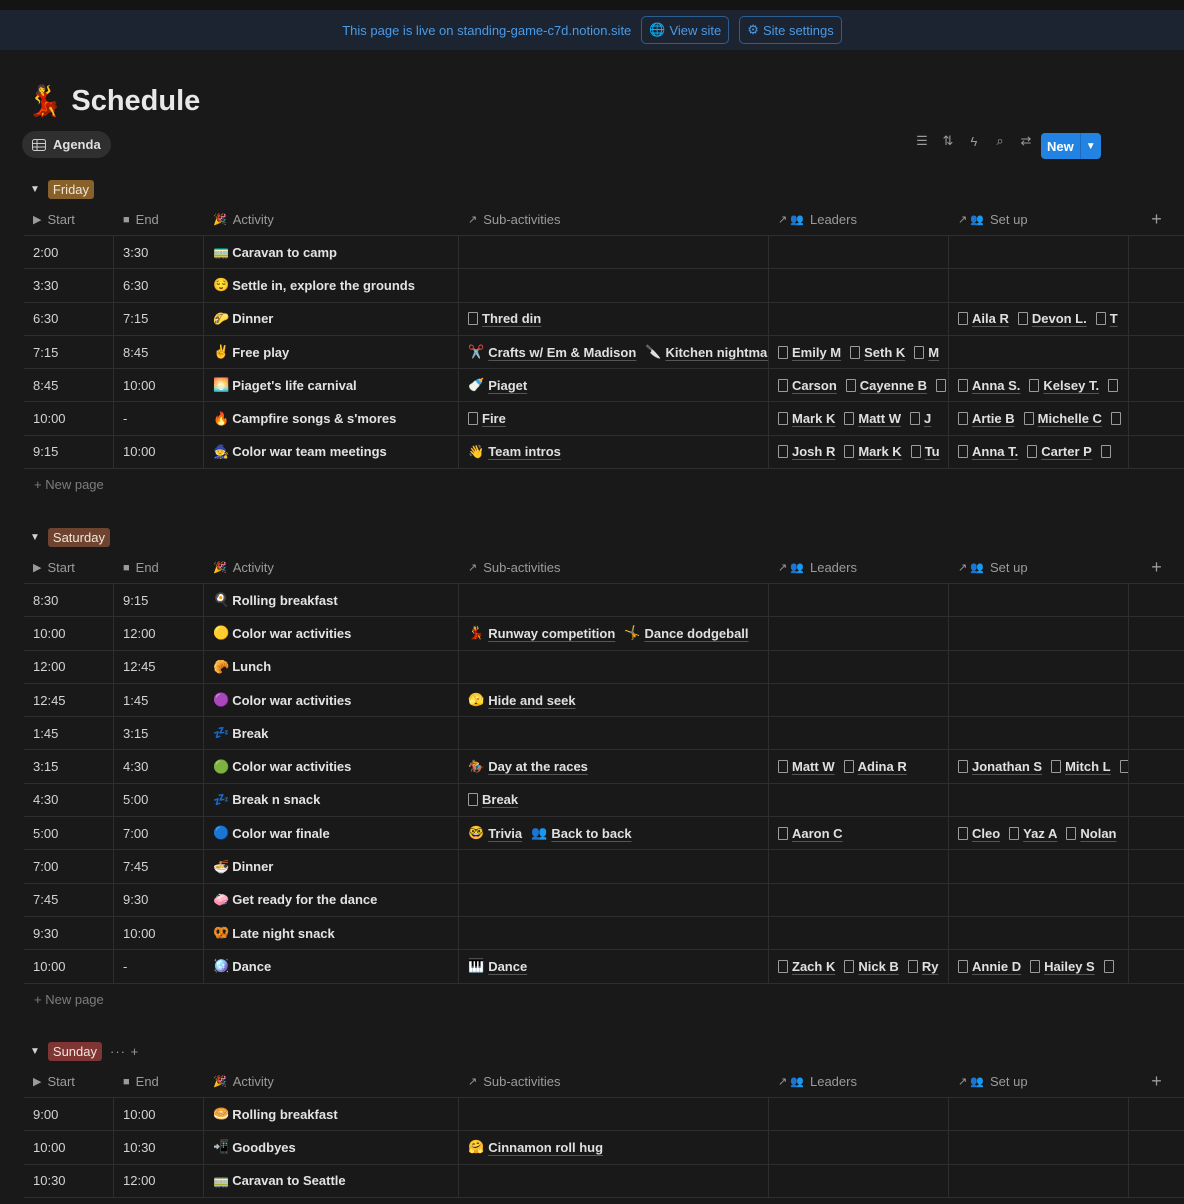  What do you see at coordinates (331, 733) in the screenshot?
I see `activity-cell: 💤 Break` at bounding box center [331, 733].